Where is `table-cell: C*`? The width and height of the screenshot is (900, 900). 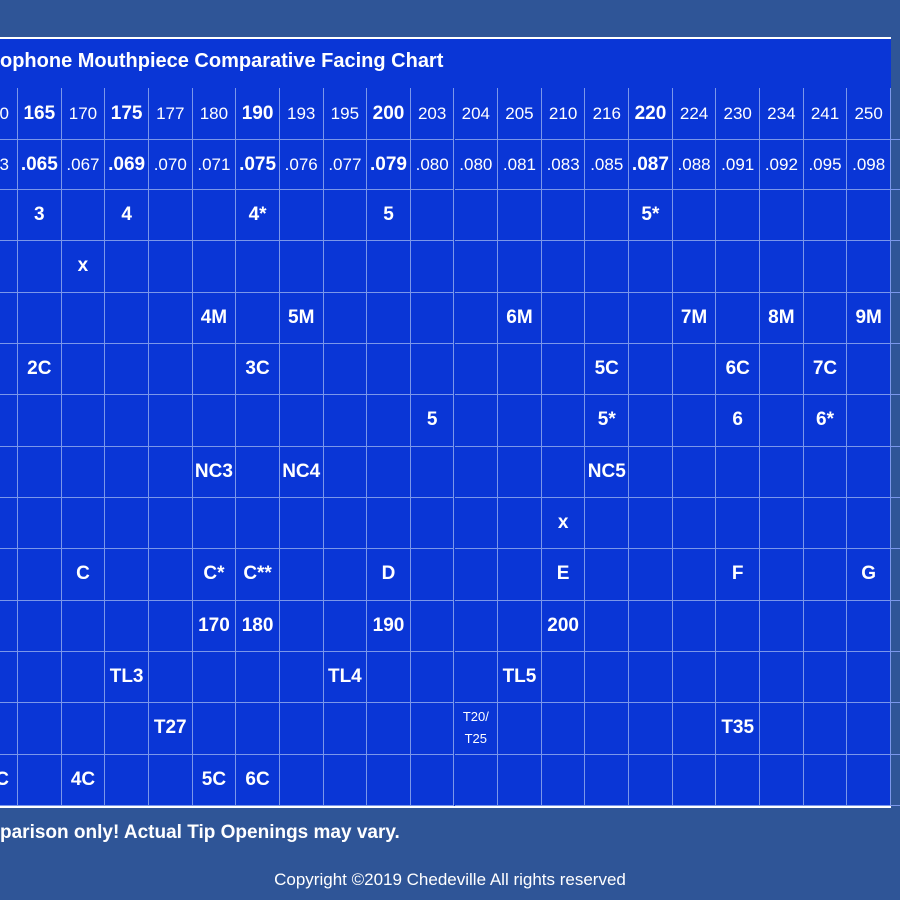 table-cell: C* is located at coordinates (214, 575).